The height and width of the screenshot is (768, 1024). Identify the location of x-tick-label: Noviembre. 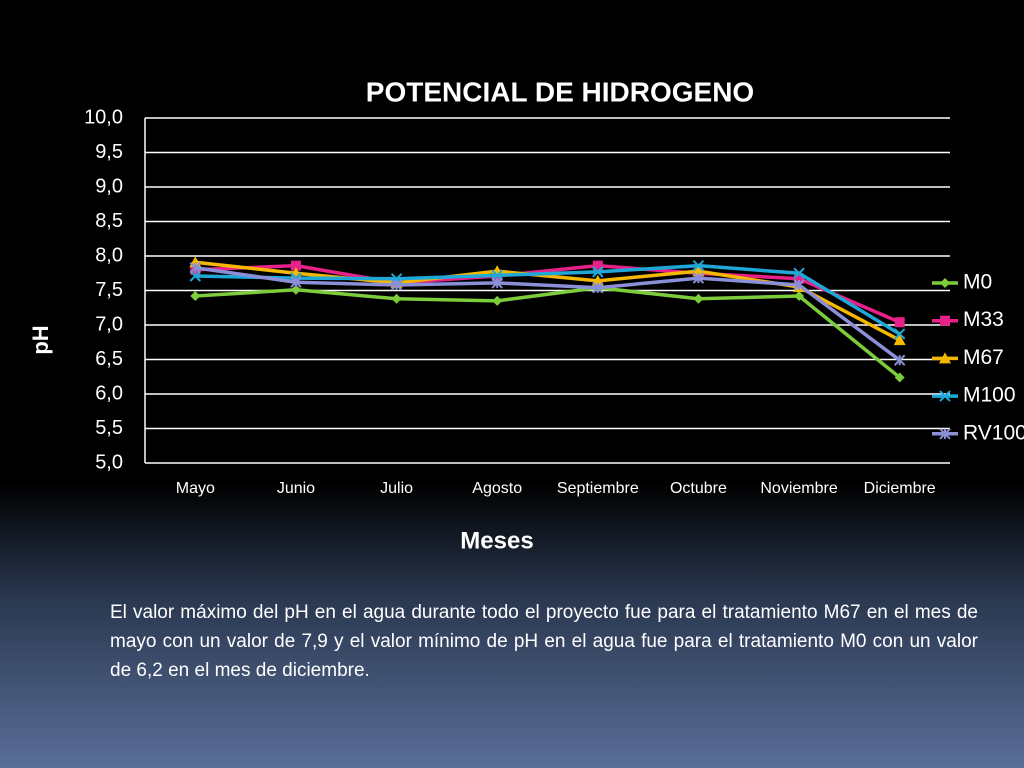
(798, 488).